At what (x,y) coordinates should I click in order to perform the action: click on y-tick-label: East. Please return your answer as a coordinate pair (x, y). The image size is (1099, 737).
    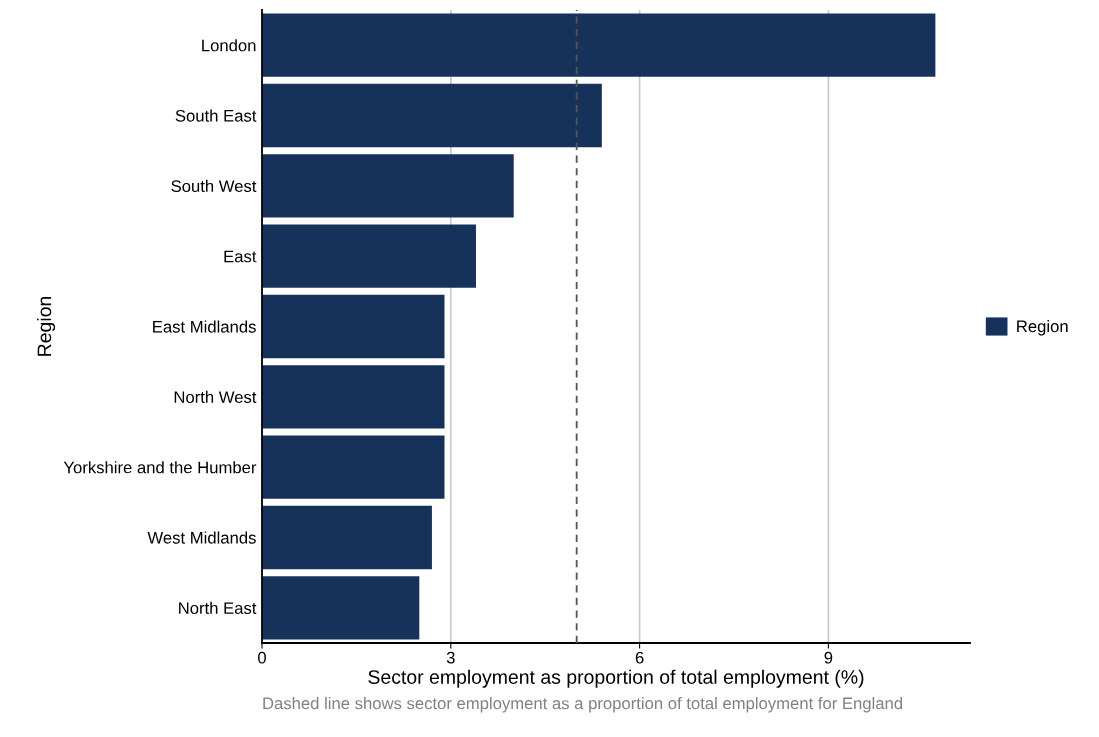
    Looking at the image, I should click on (240, 256).